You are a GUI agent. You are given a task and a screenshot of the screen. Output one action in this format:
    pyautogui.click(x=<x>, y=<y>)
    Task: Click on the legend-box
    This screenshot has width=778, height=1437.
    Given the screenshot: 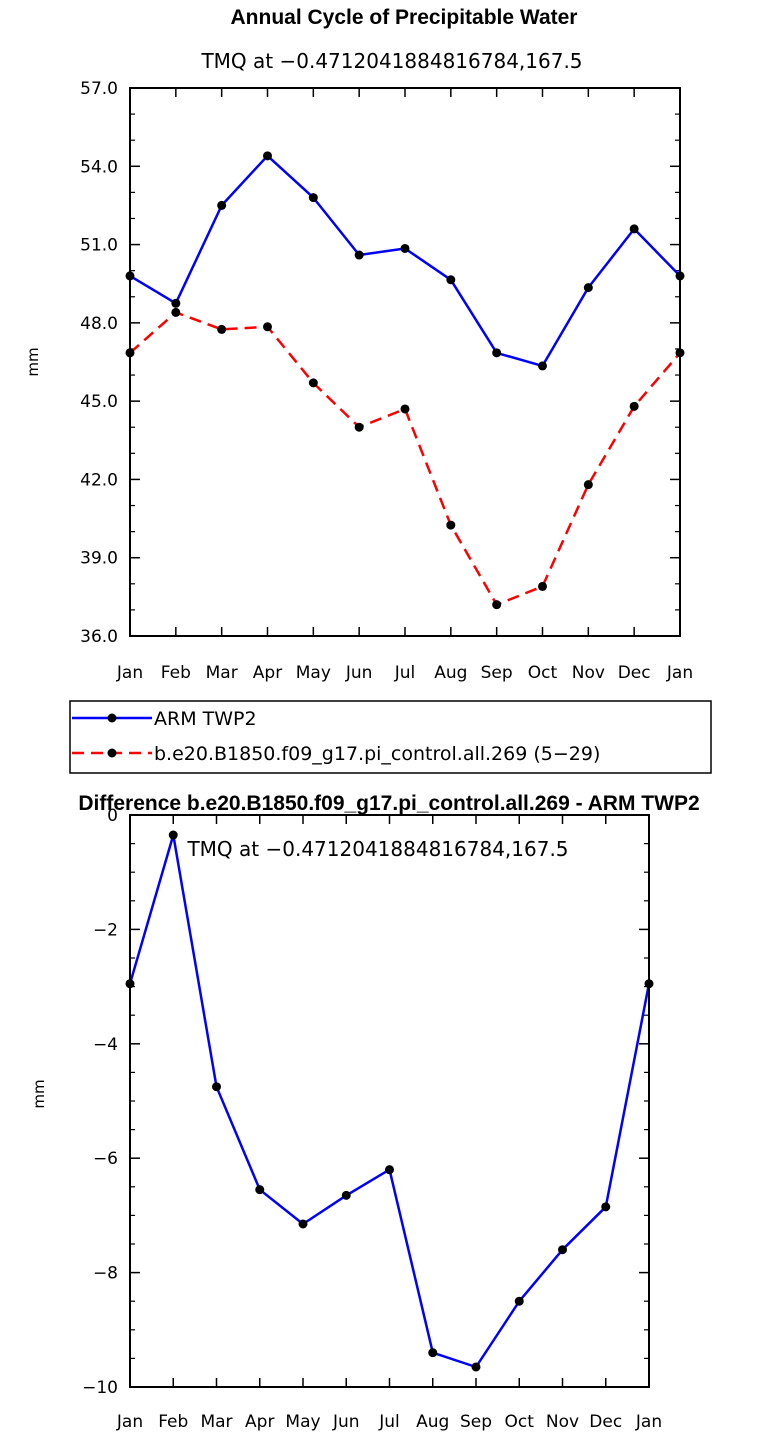 What is the action you would take?
    pyautogui.click(x=390, y=737)
    